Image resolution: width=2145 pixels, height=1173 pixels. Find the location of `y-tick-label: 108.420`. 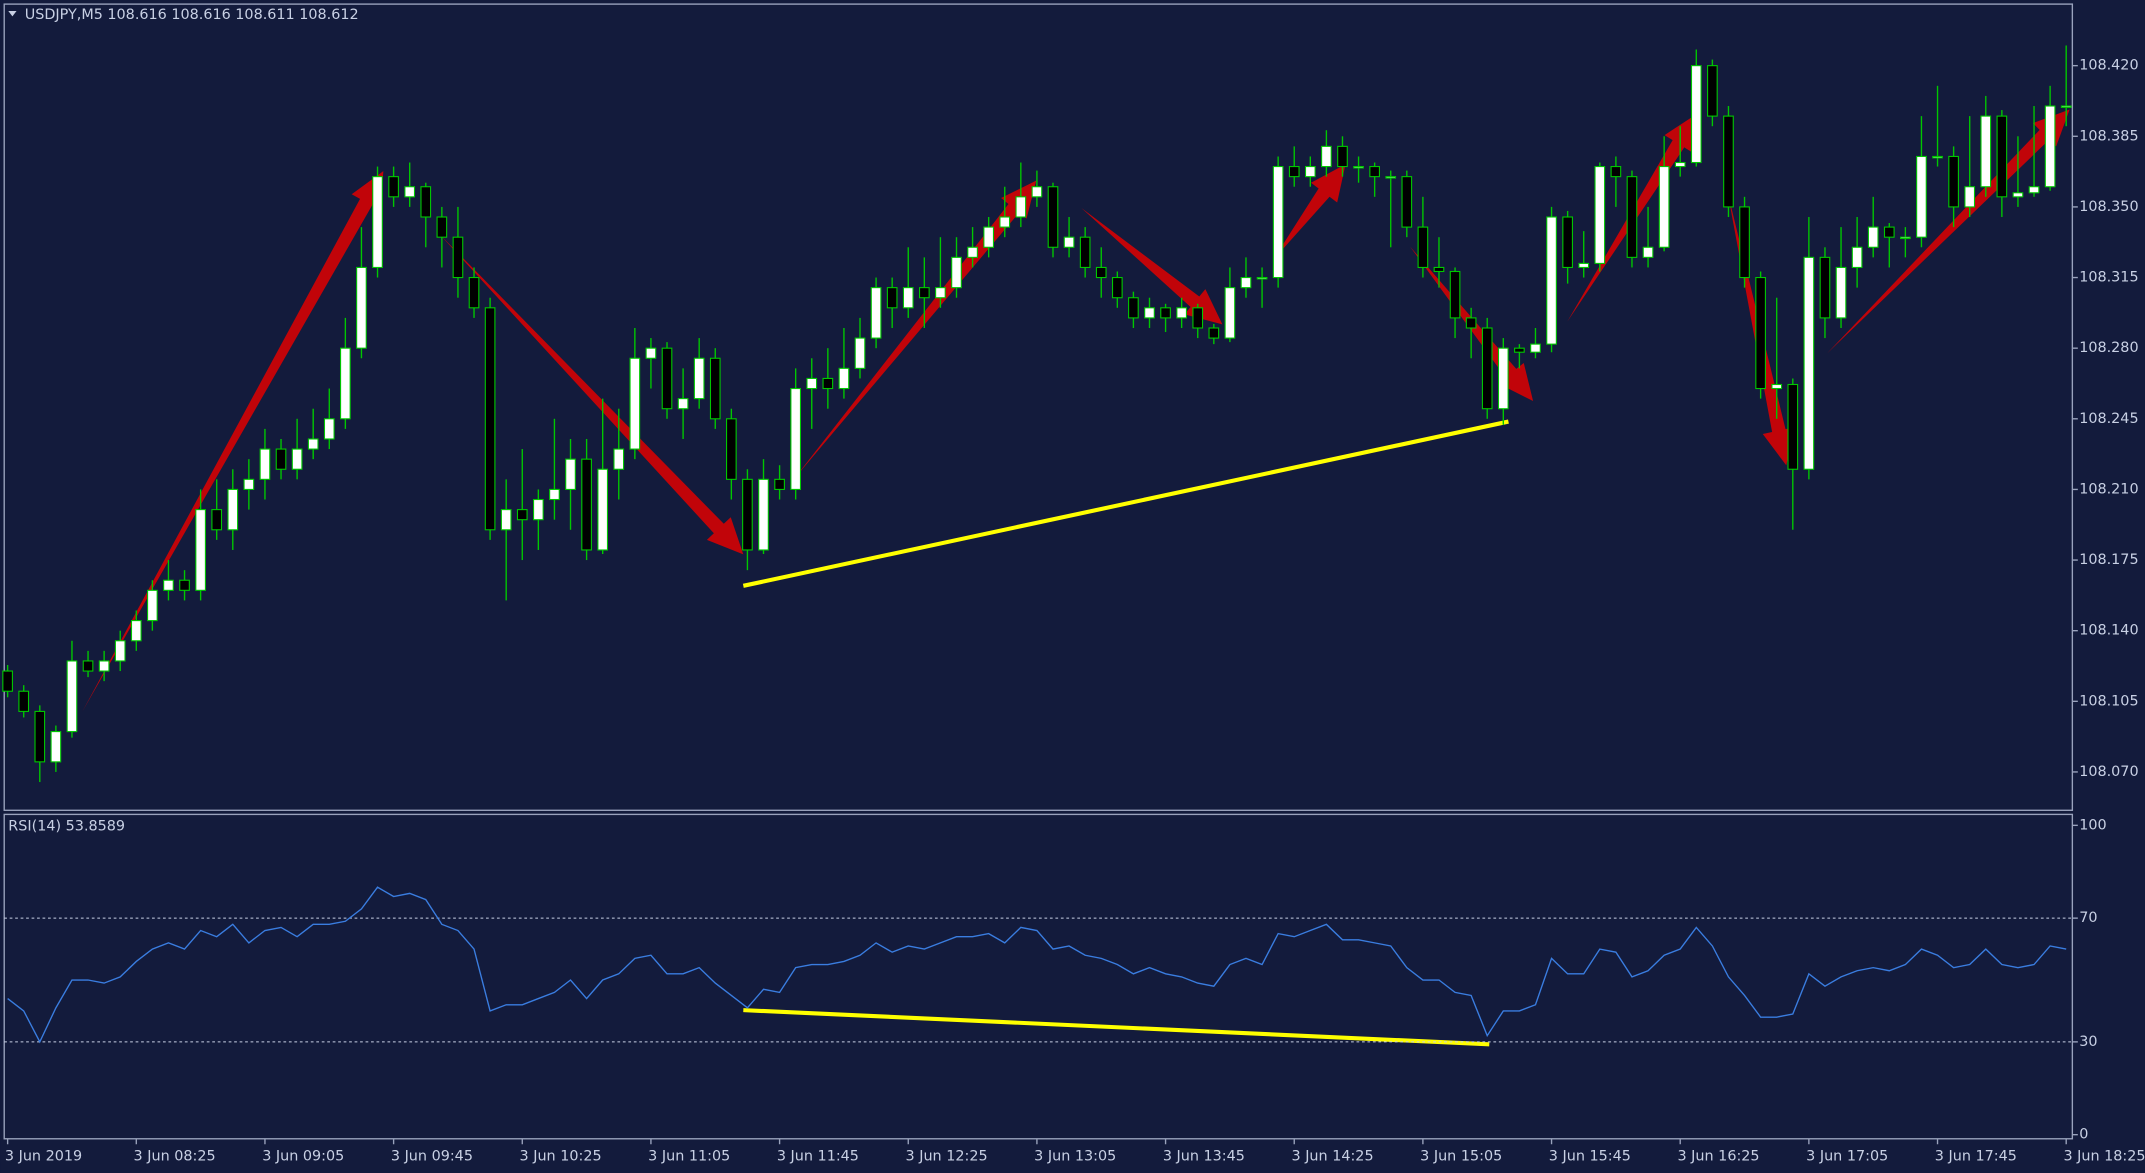

y-tick-label: 108.420 is located at coordinates (2108, 66).